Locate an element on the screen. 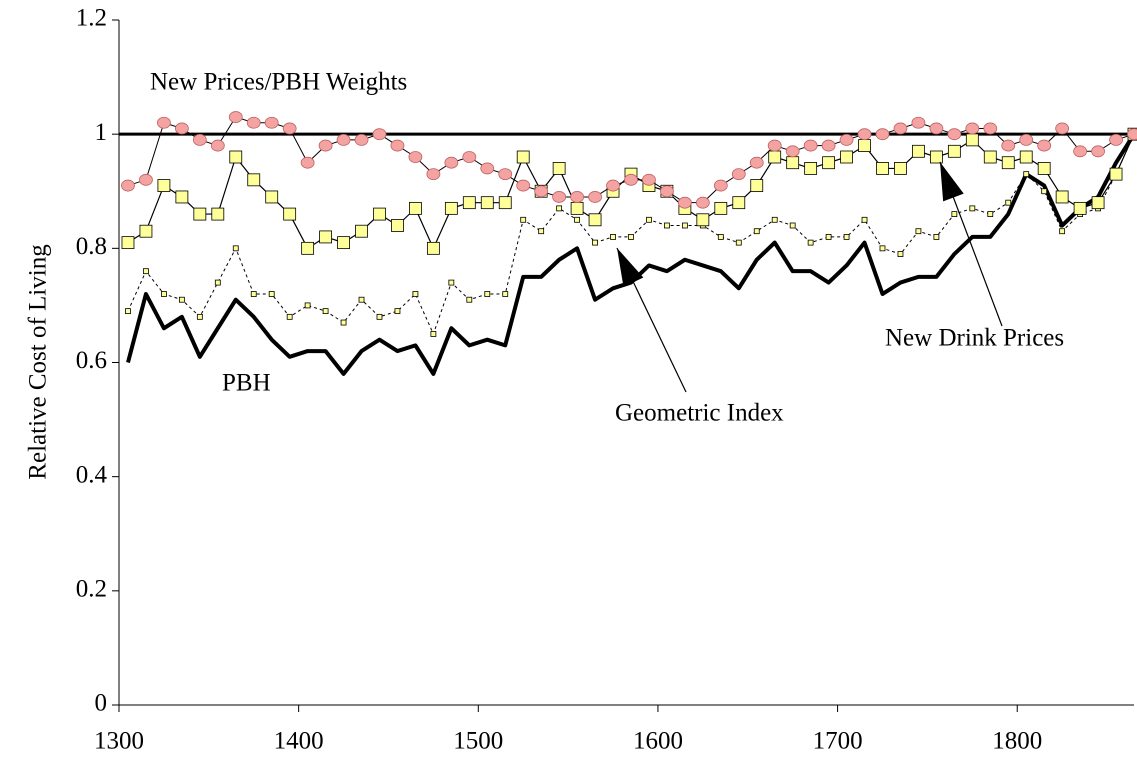  series-line is located at coordinates (631, 160).